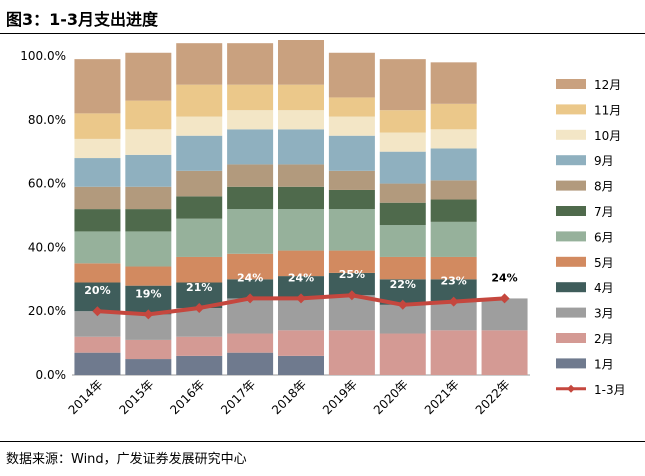 Image resolution: width=645 pixels, height=476 pixels. What do you see at coordinates (47, 311) in the screenshot?
I see `y-tick-label: 20.0%` at bounding box center [47, 311].